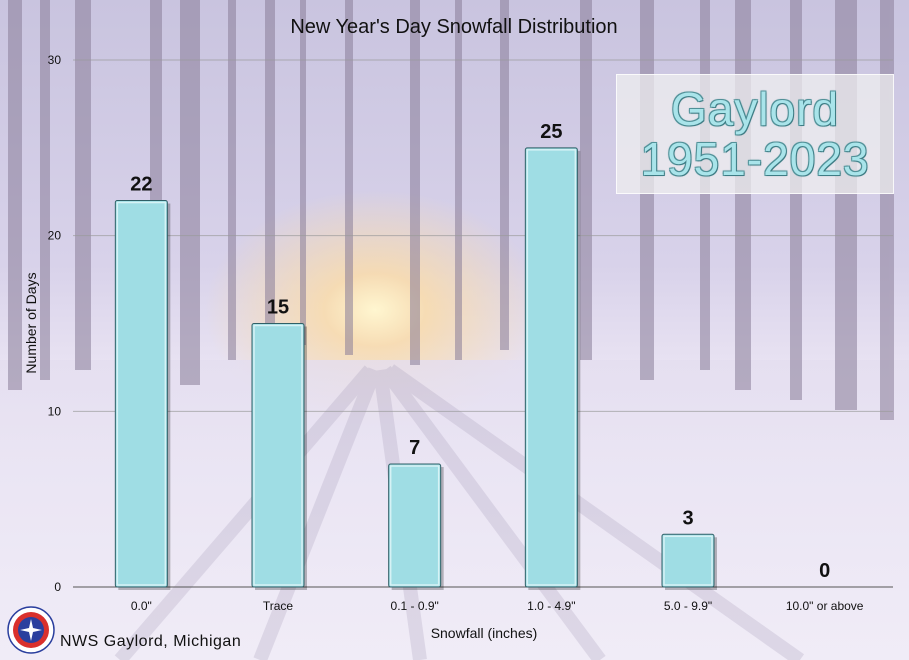 The width and height of the screenshot is (909, 660). I want to click on category-label: 1.0 - 4.9", so click(551, 606).